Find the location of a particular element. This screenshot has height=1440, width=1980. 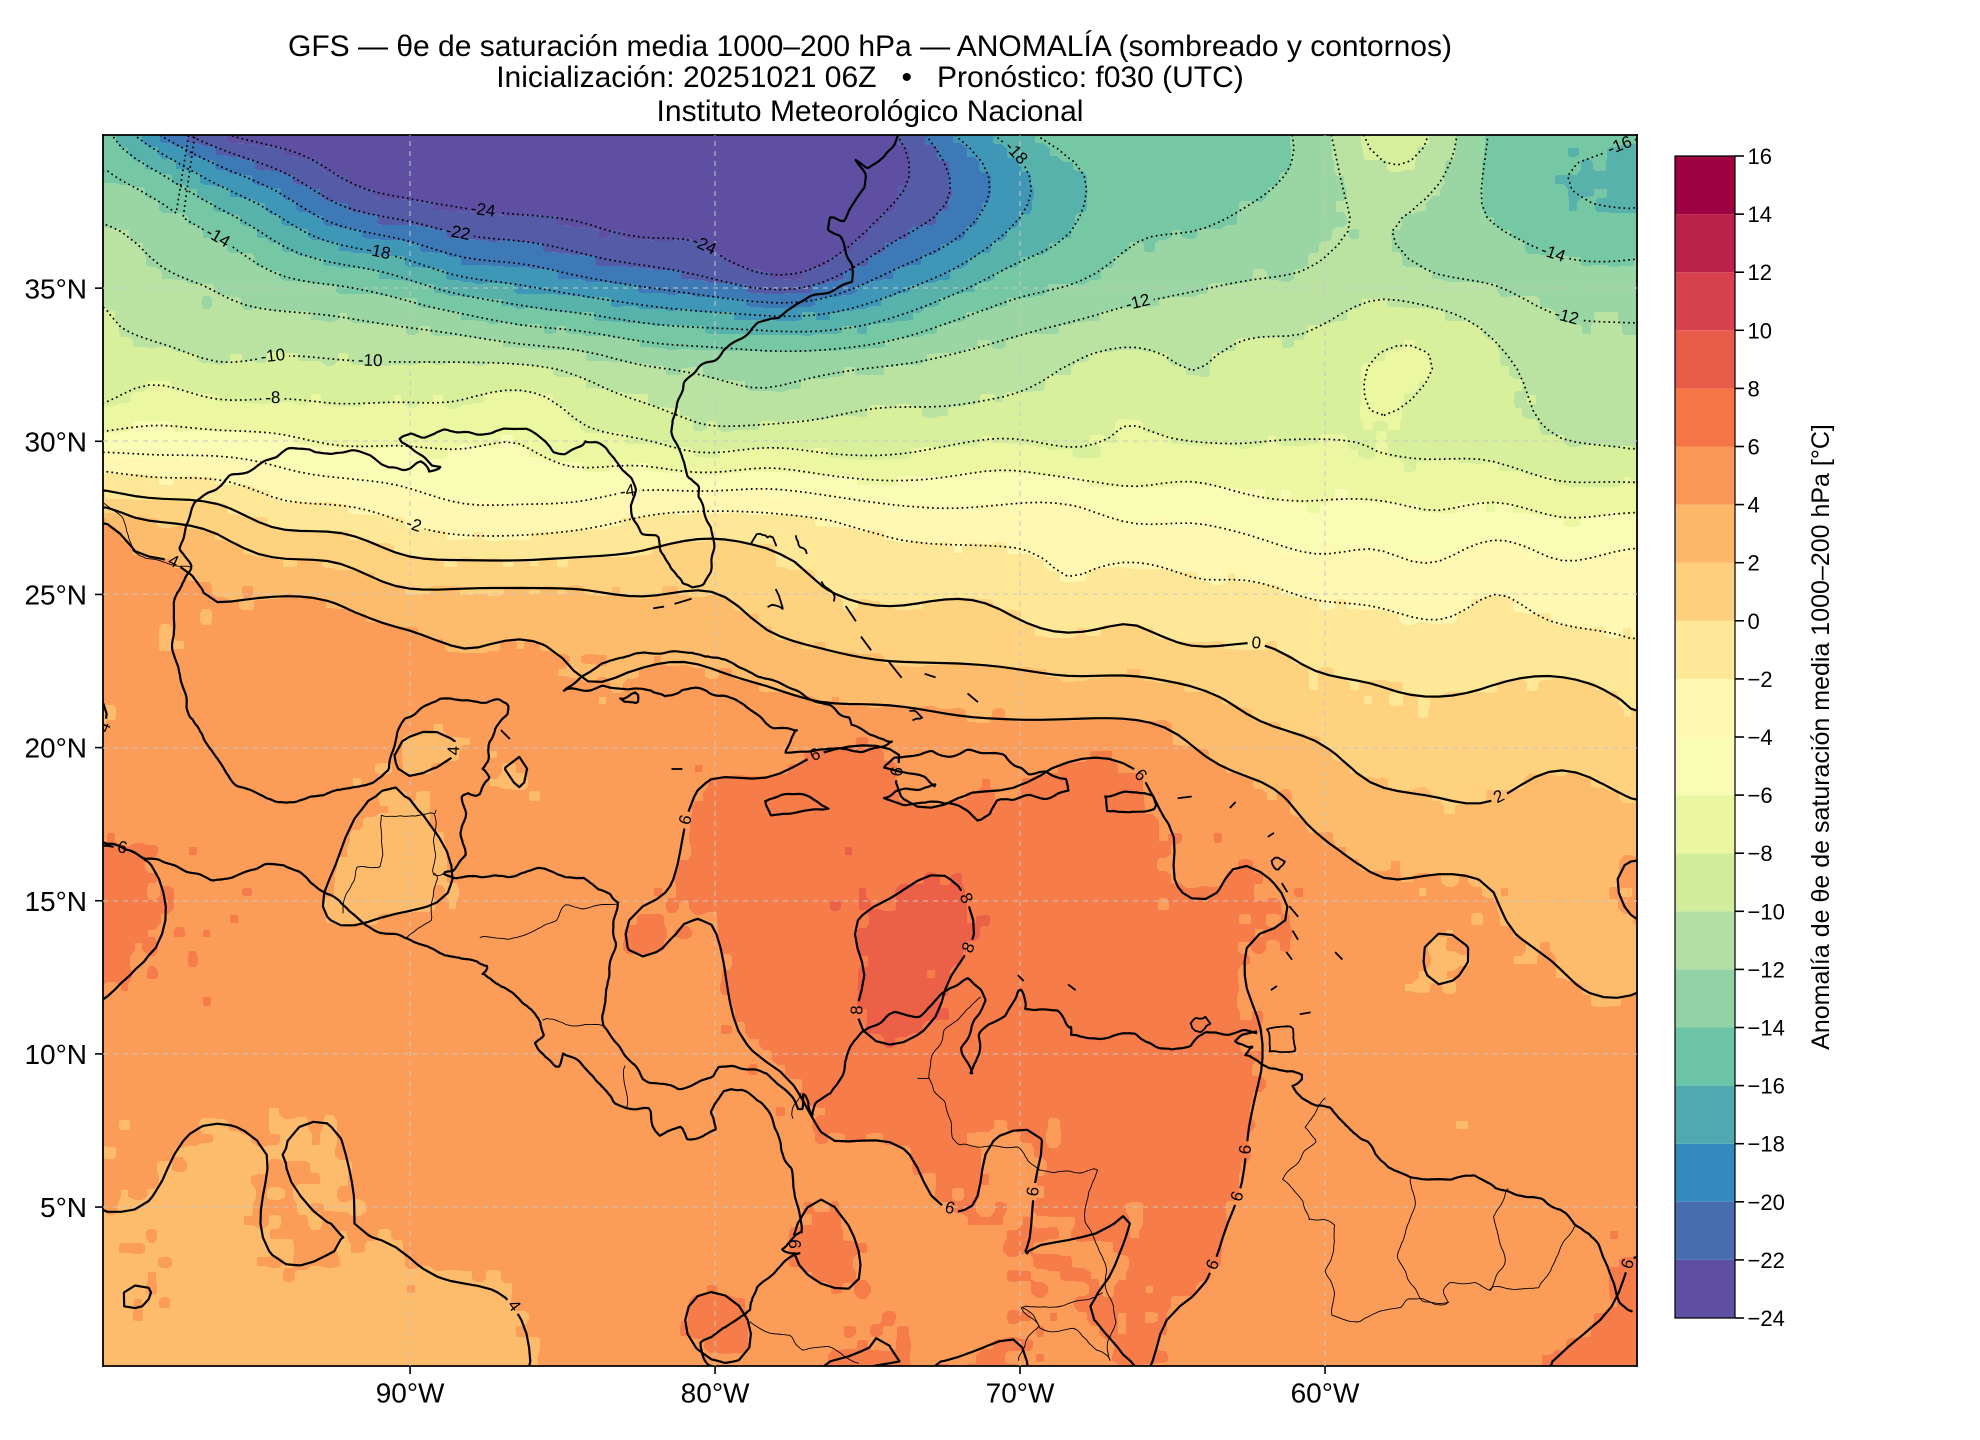

svg-text: −10 is located at coordinates (1766, 911).